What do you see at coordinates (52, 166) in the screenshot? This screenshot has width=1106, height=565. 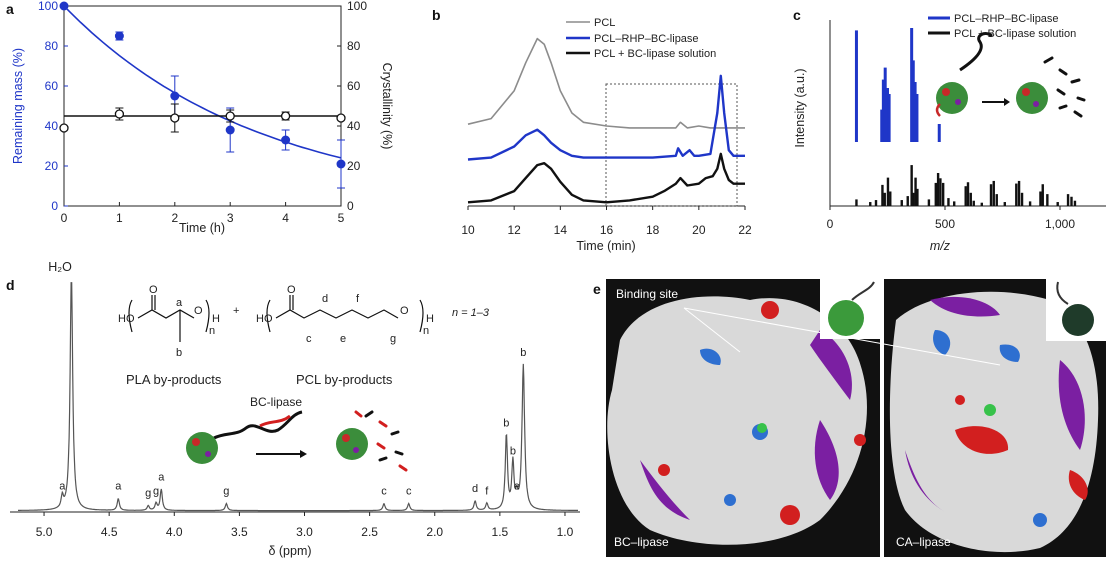 I see `panel-a-y-tick-label: 20` at bounding box center [52, 166].